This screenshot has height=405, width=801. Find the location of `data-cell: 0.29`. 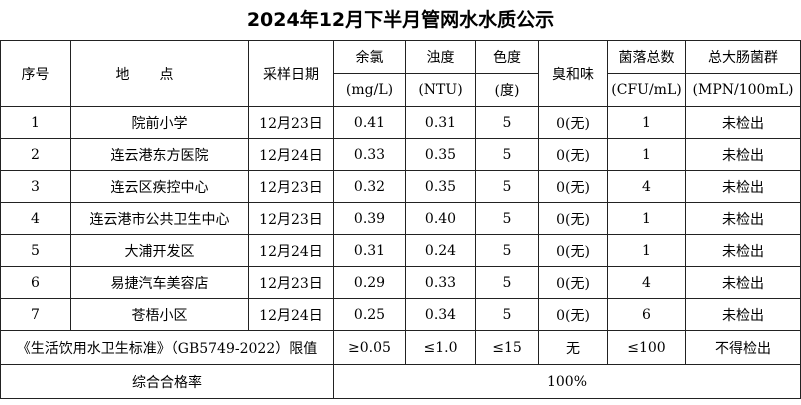

data-cell: 0.29 is located at coordinates (369, 282).